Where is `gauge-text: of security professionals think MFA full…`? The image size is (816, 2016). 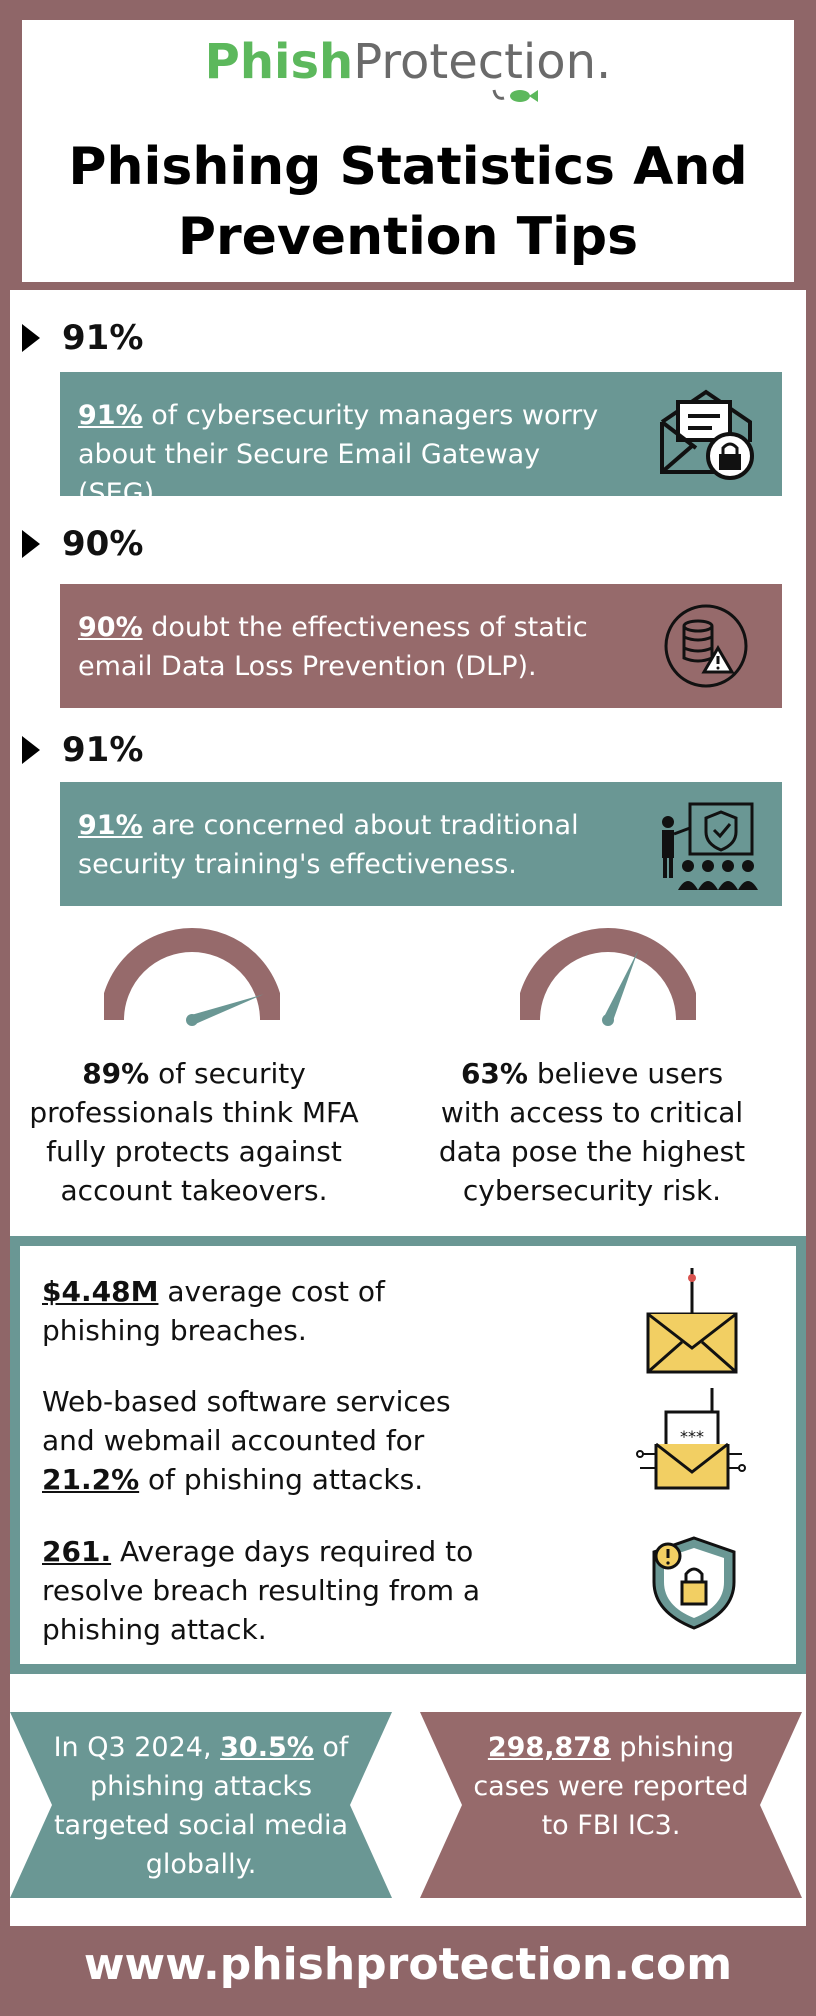
gauge-text: of security professionals think MFA full… is located at coordinates (194, 1132).